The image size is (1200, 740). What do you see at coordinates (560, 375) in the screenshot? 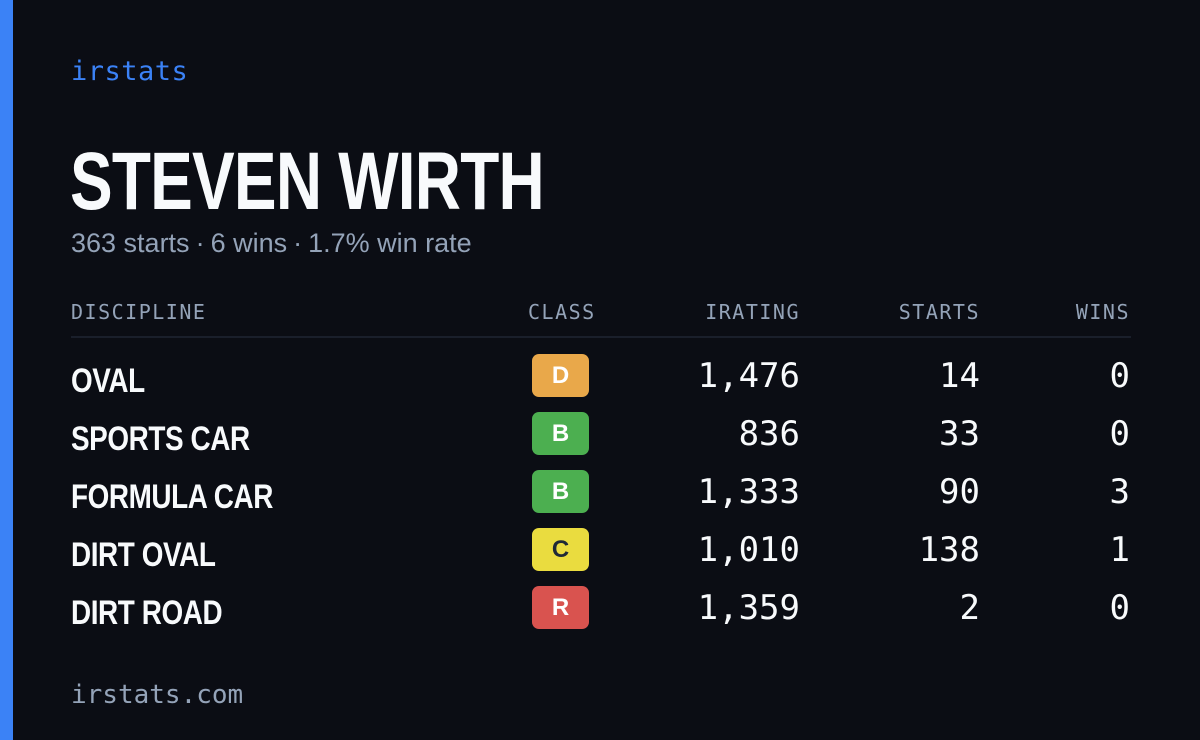
I see `class-badge: D` at bounding box center [560, 375].